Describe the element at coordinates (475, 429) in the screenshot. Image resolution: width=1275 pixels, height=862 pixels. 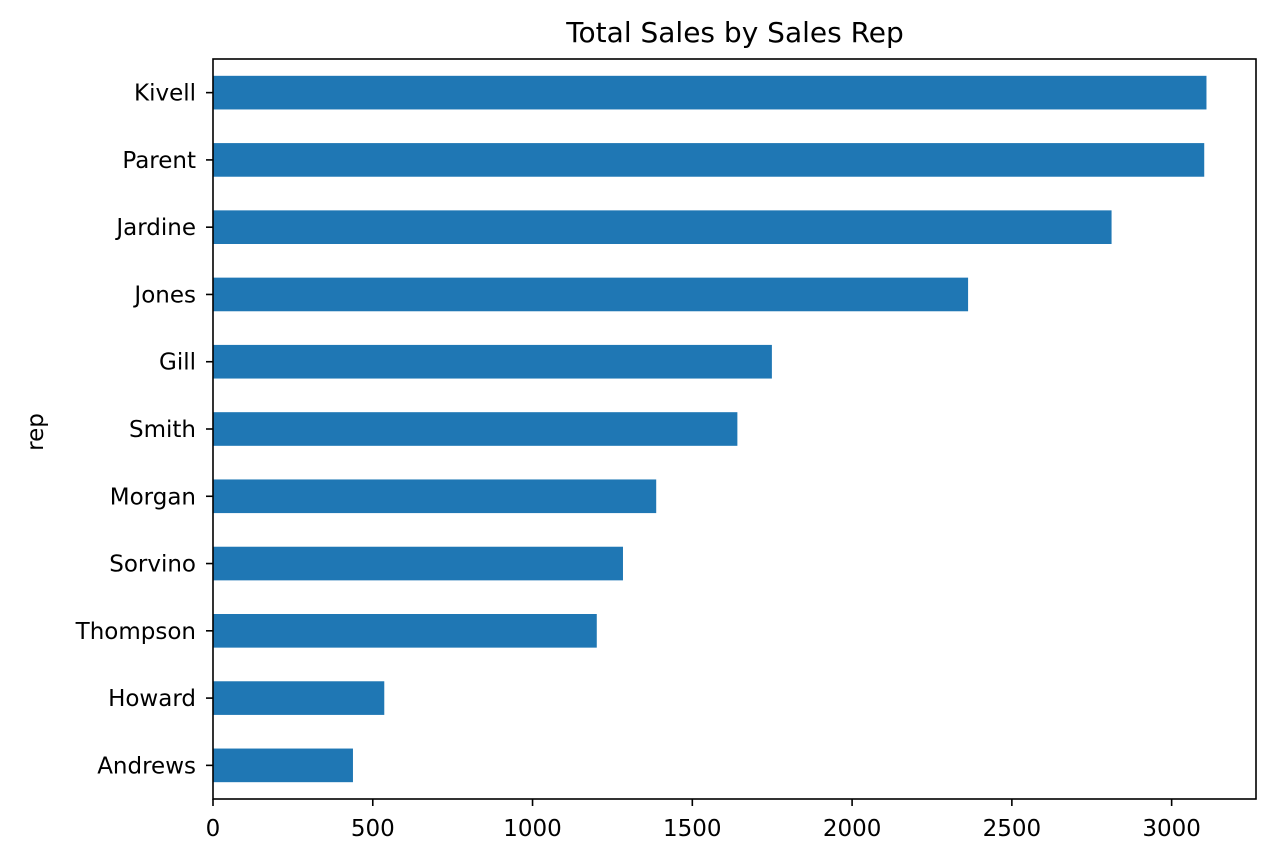
I see `bar-smith` at that location.